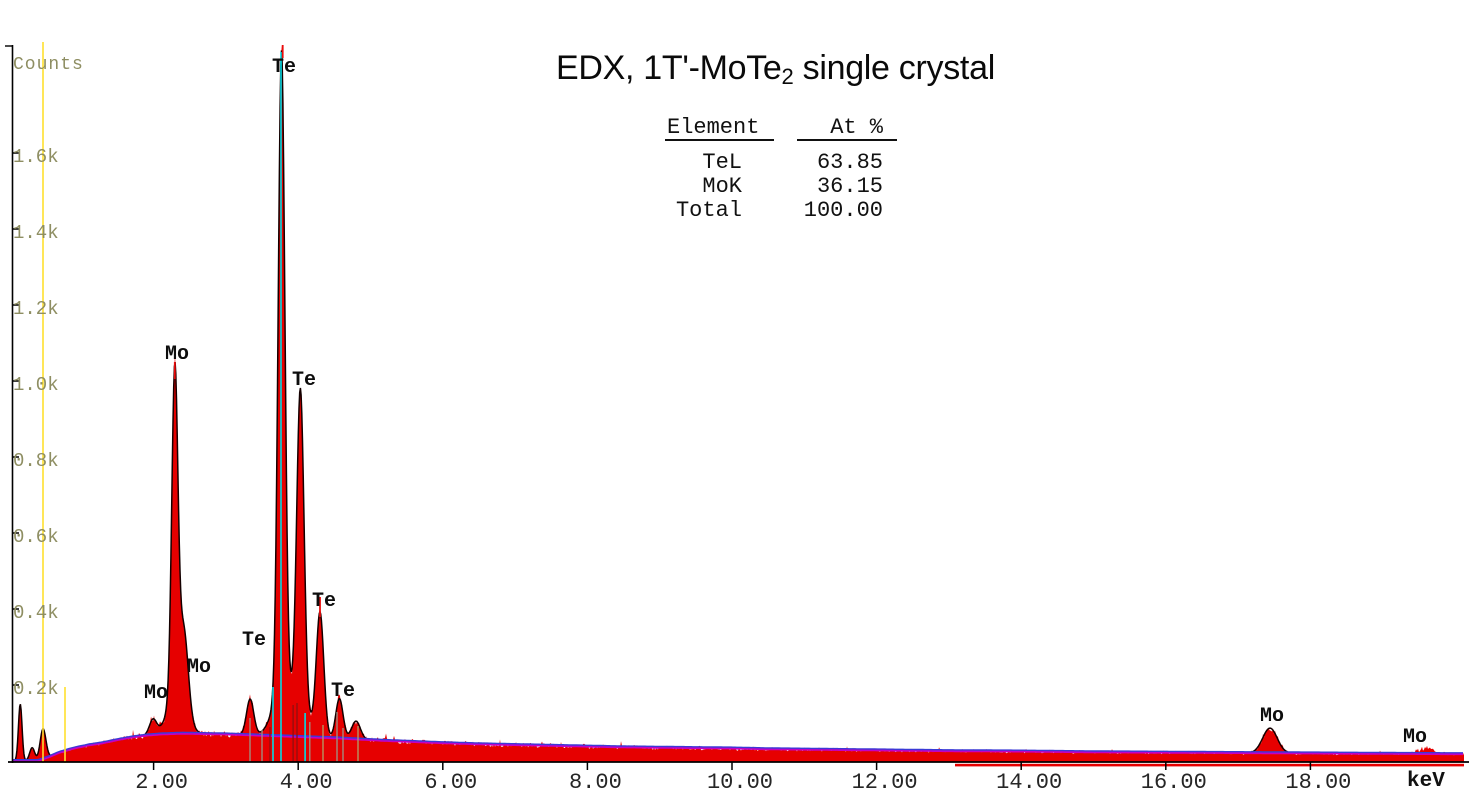  Describe the element at coordinates (849, 186) in the screenshot. I see `table-cell-atpct: 36.15` at that location.